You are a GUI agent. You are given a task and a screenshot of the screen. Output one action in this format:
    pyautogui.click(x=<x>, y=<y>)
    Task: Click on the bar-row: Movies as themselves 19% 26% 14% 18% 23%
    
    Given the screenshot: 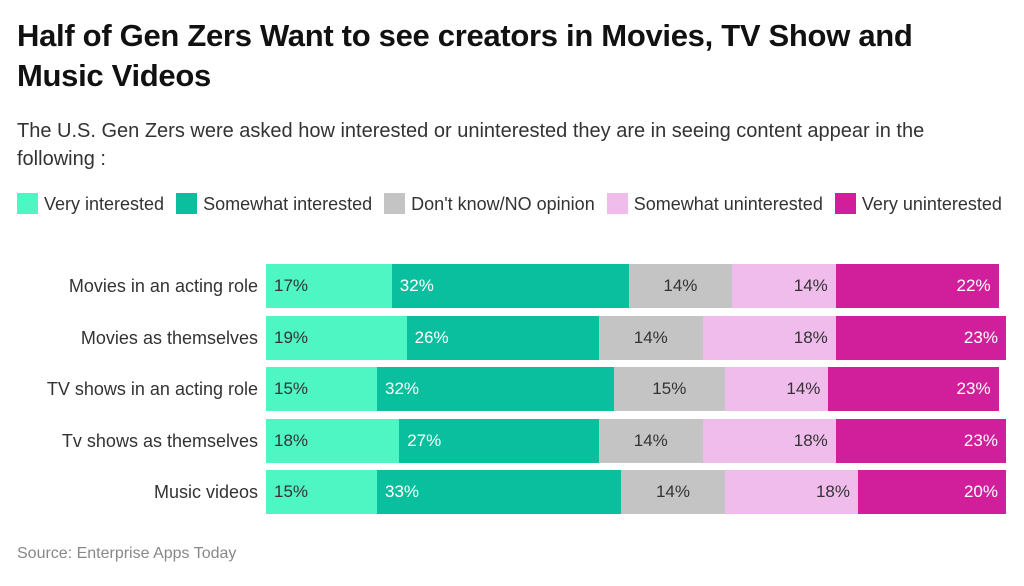 What is the action you would take?
    pyautogui.click(x=512, y=337)
    